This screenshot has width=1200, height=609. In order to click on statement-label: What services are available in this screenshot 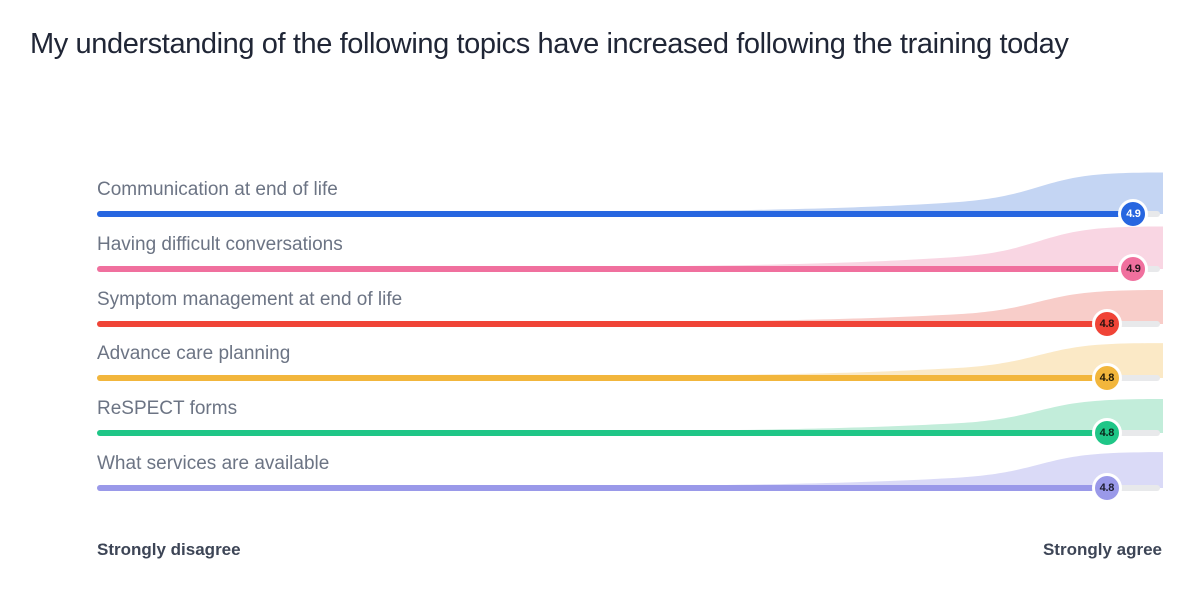, I will do `click(213, 463)`.